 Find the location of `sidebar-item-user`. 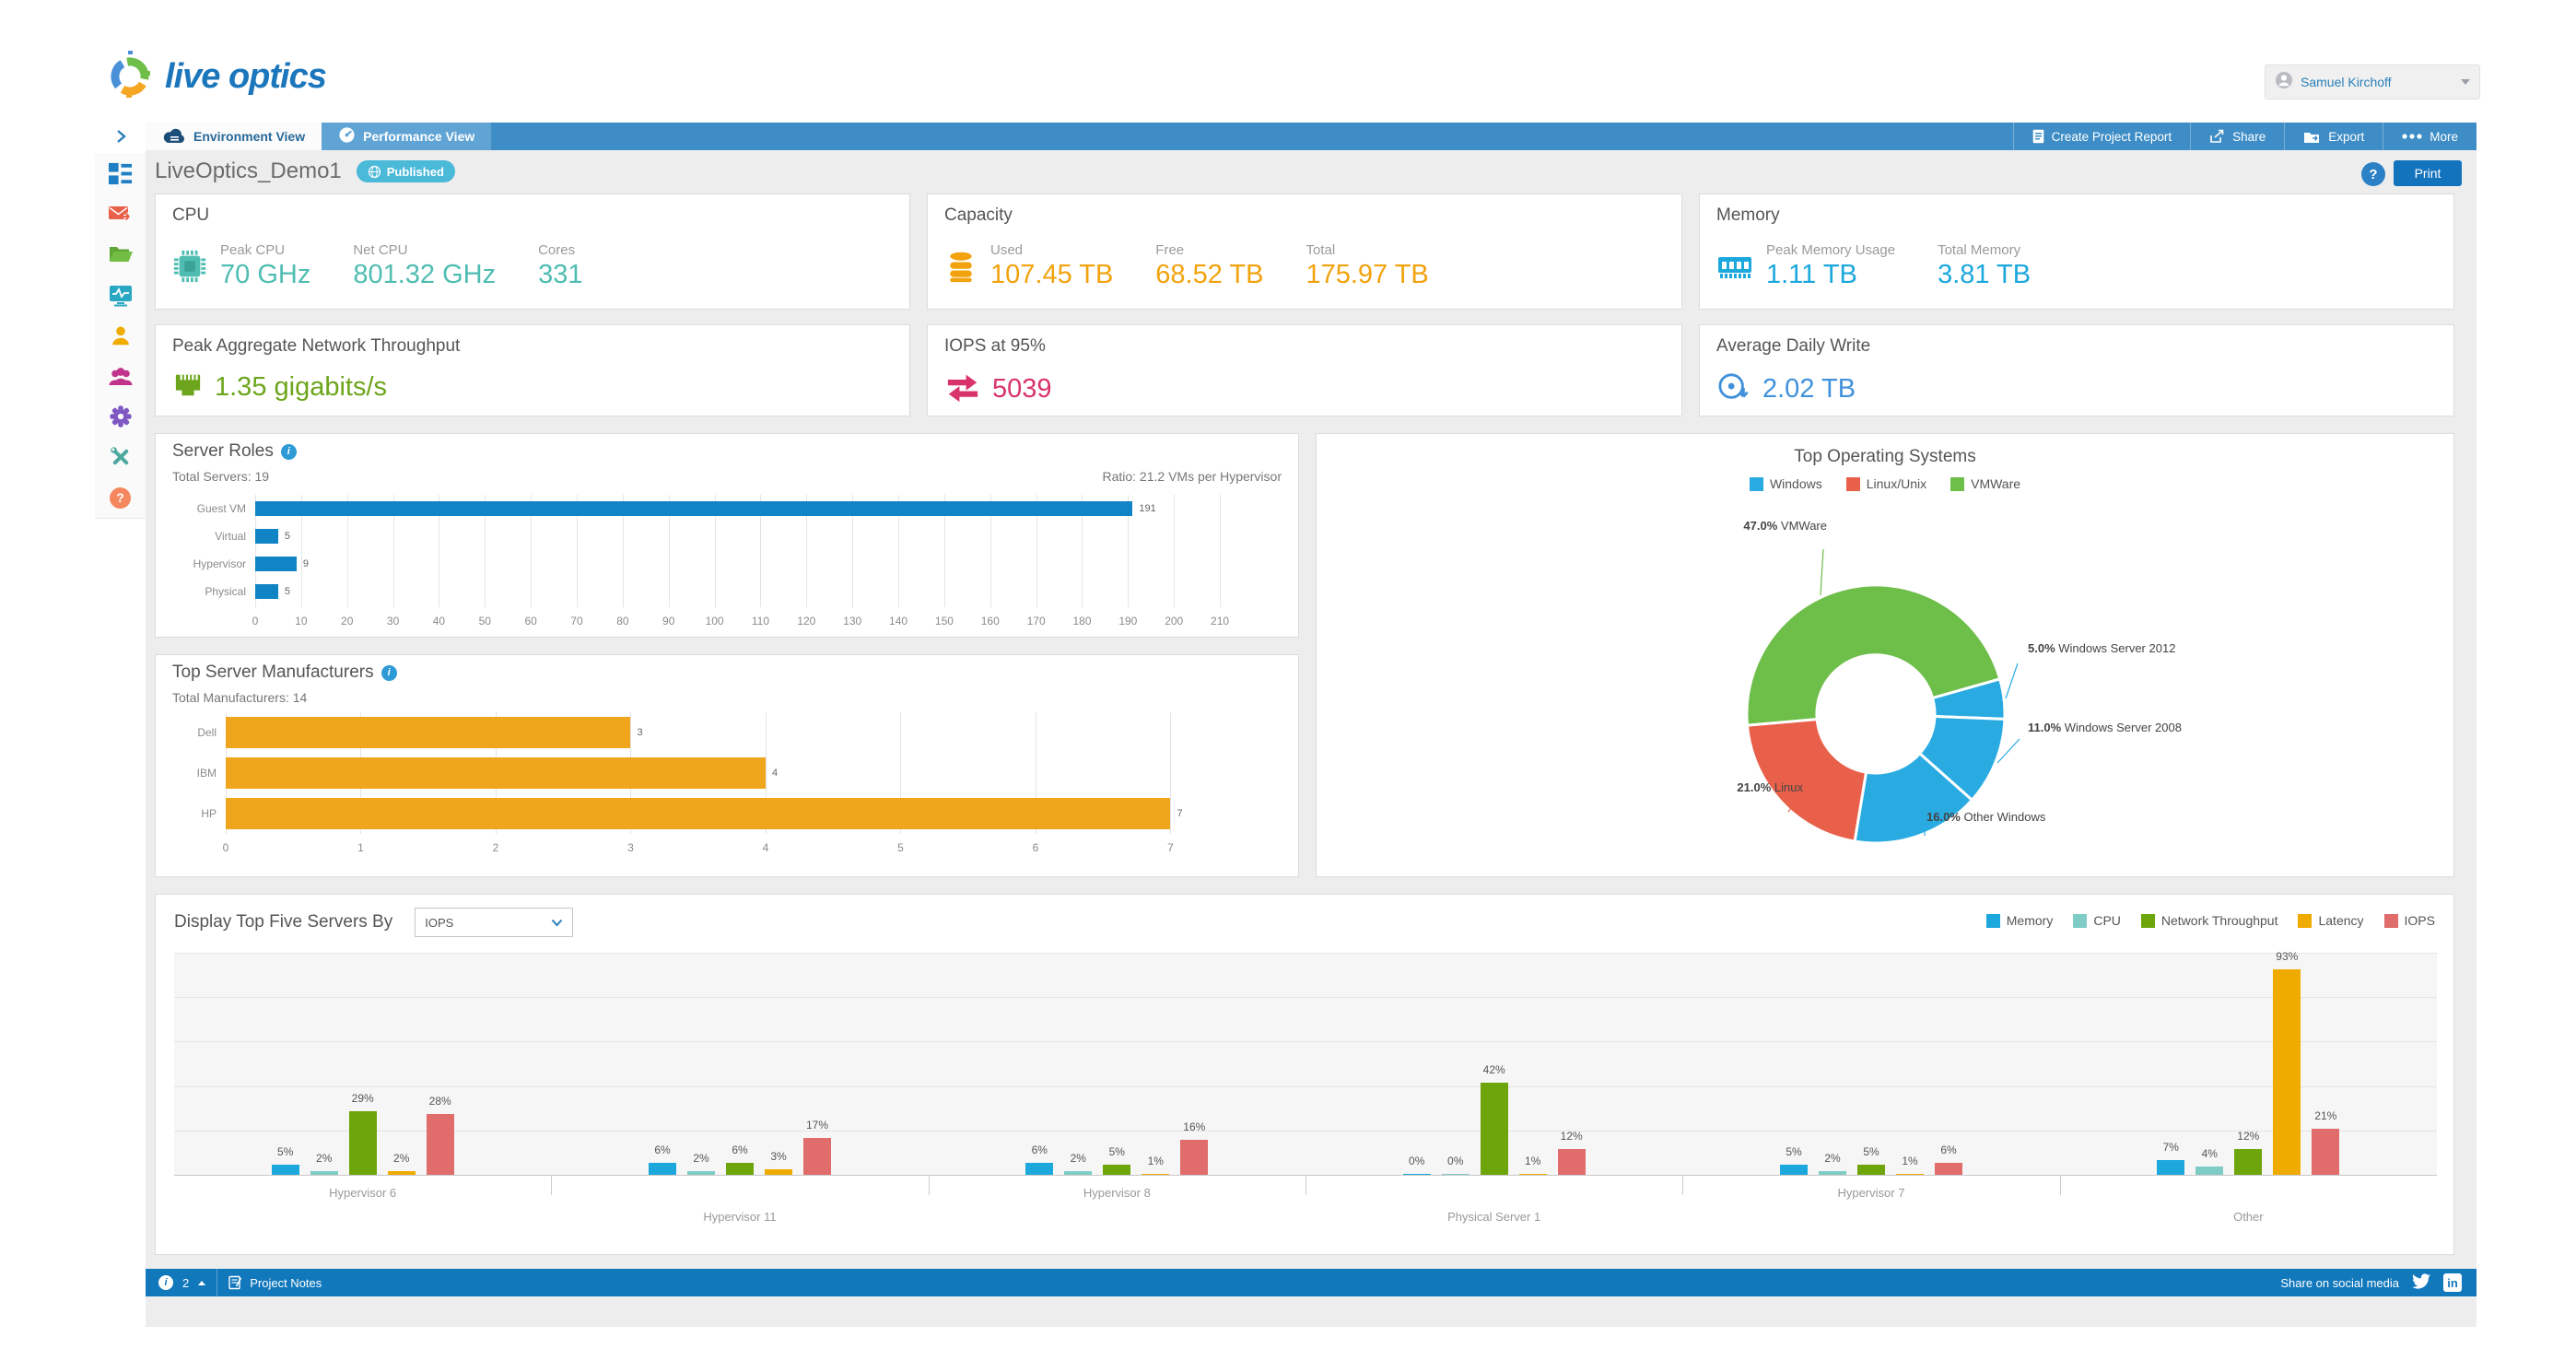

sidebar-item-user is located at coordinates (120, 336).